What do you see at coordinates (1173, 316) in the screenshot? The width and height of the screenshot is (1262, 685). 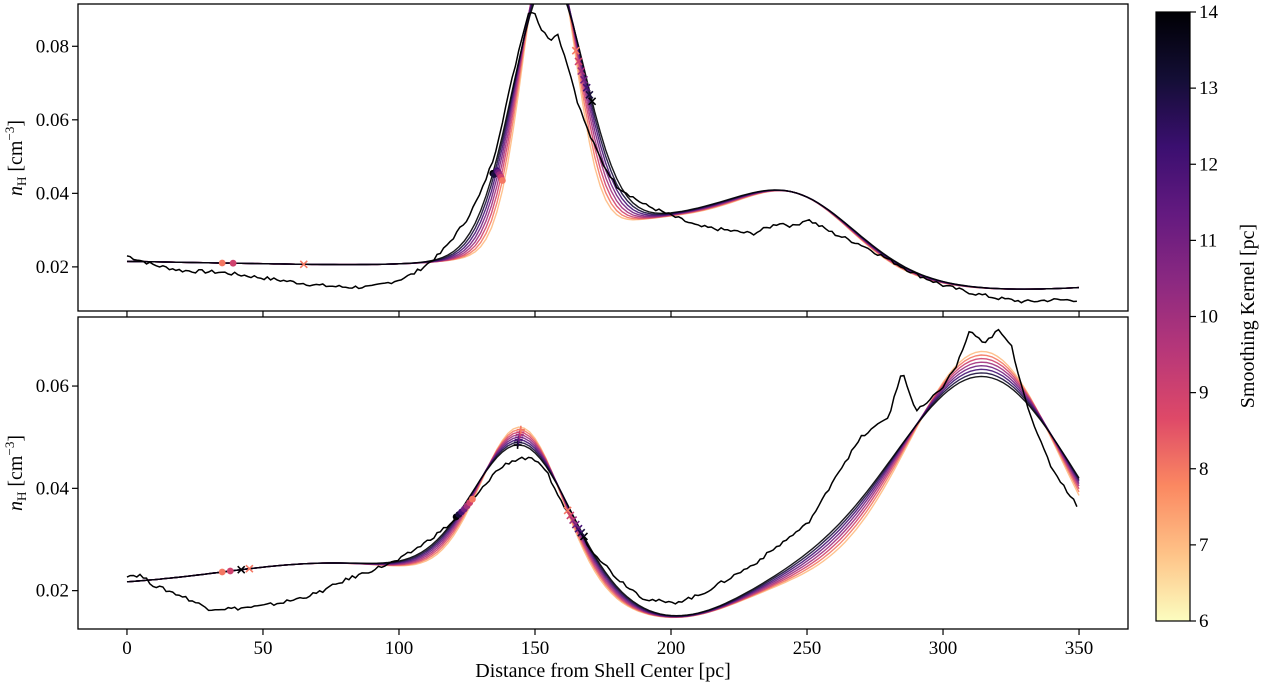 I see `colorbar-gradient` at bounding box center [1173, 316].